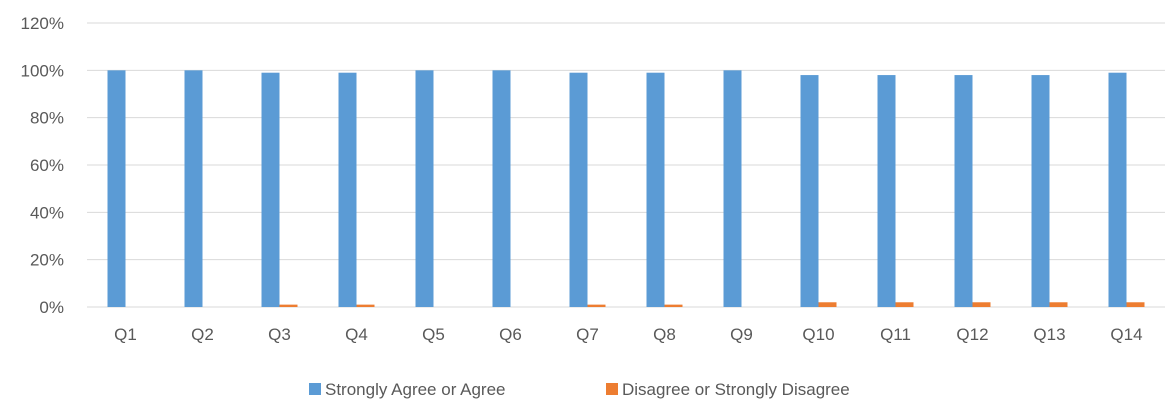 The height and width of the screenshot is (405, 1175). I want to click on x-tick-label: Q2, so click(202, 334).